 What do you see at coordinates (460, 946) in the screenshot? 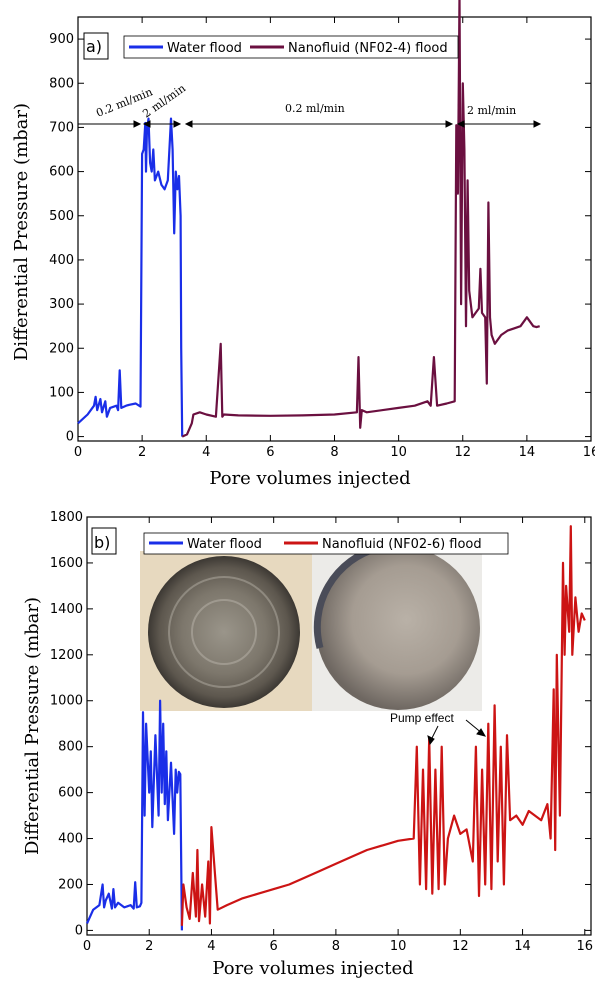
I see `chart-b-xtick-label: 12` at bounding box center [460, 946].